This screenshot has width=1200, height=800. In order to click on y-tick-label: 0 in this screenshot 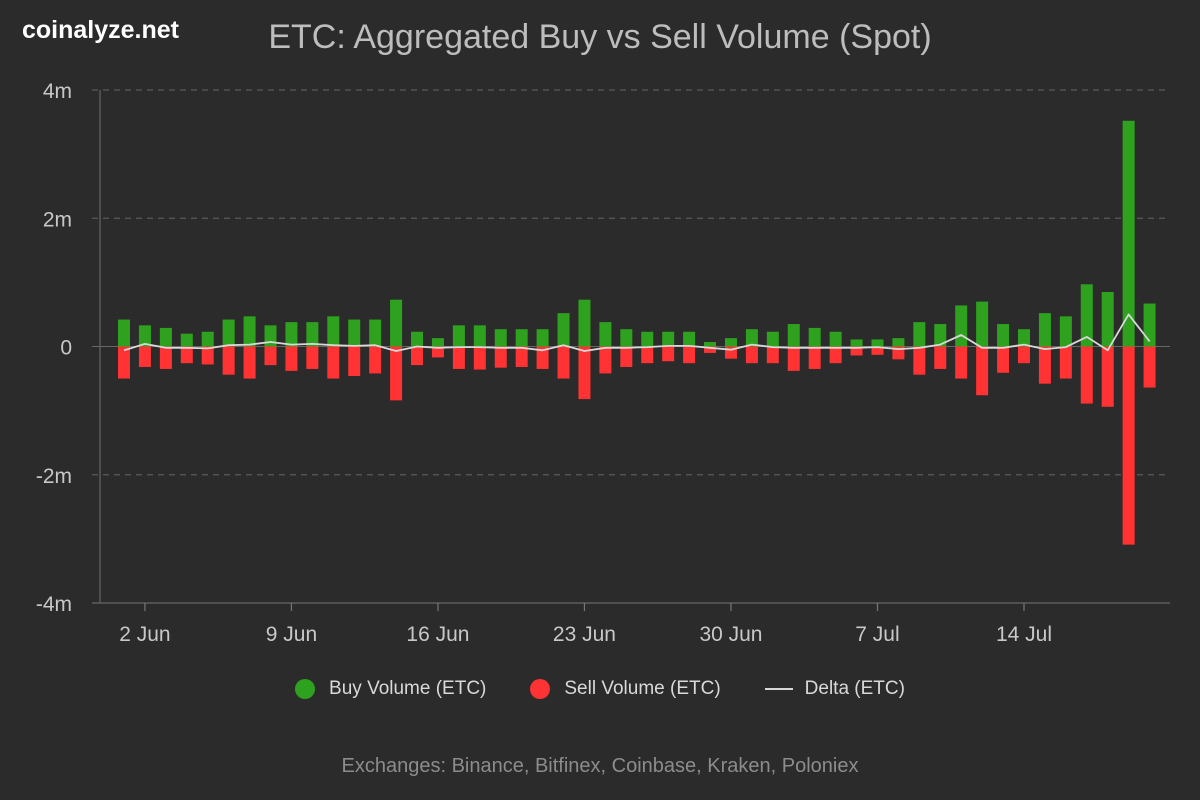, I will do `click(66, 348)`.